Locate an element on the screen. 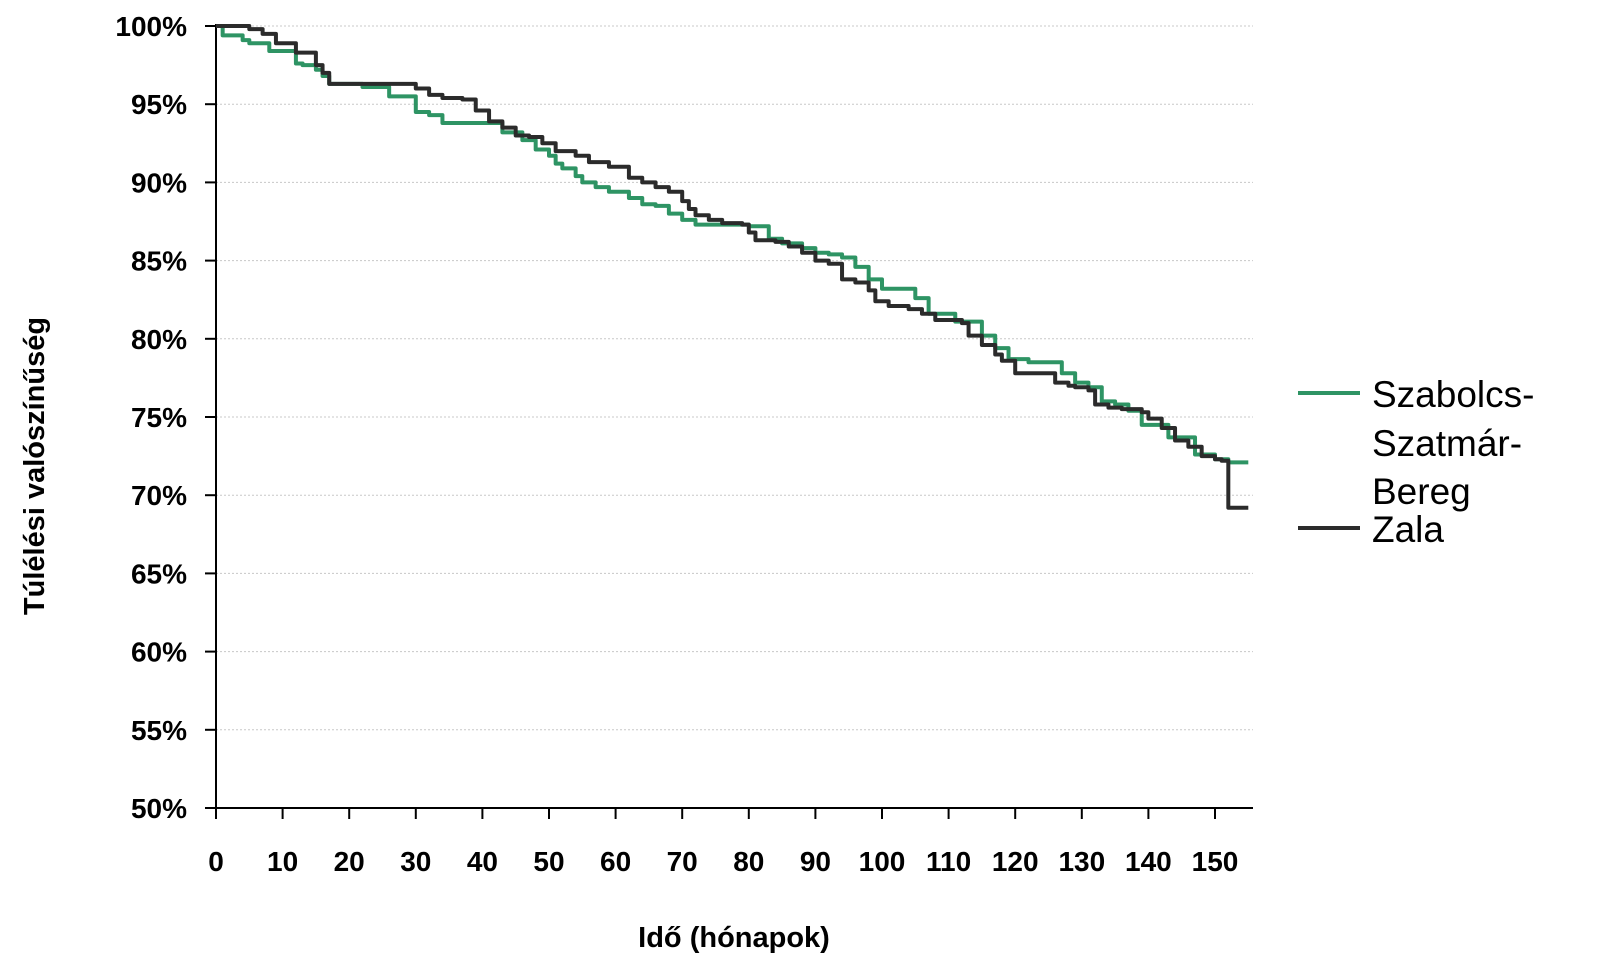  legend-label: Szabolcs- is located at coordinates (1453, 394).